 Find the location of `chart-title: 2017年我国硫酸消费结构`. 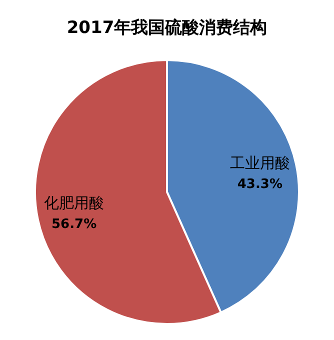

chart-title: 2017年我国硫酸消费结构 is located at coordinates (167, 28).